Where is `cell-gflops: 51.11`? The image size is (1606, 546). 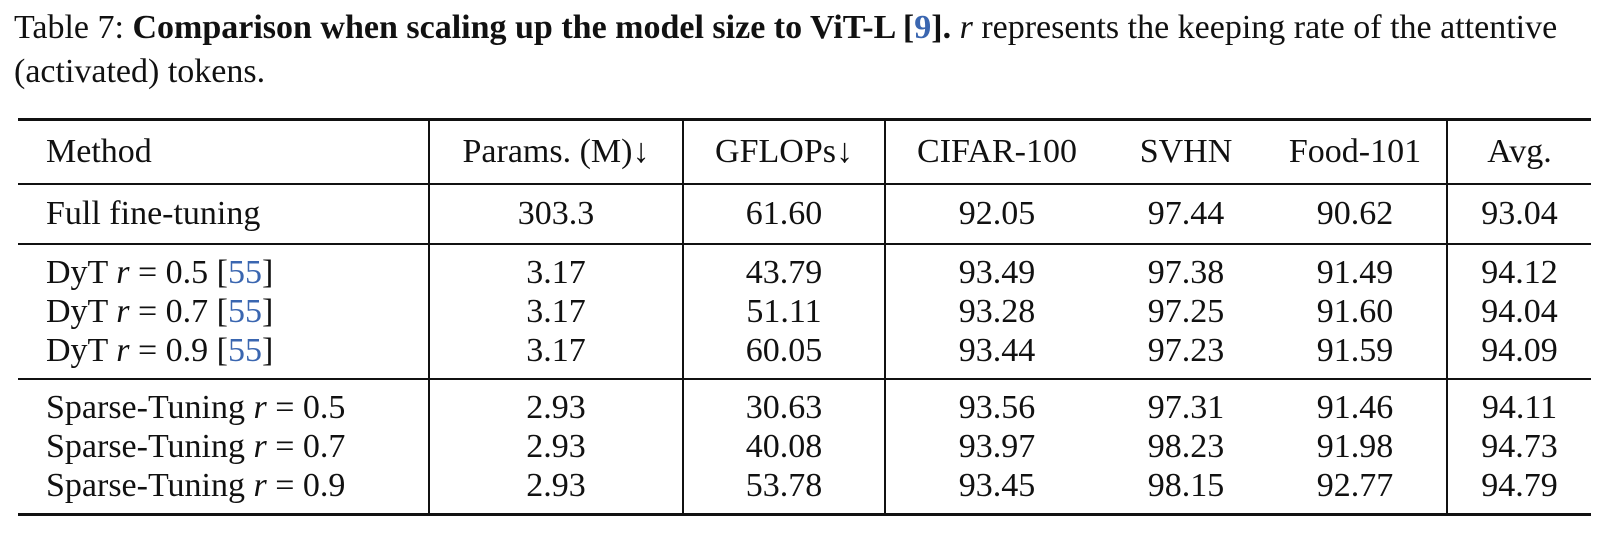
cell-gflops: 51.11 is located at coordinates (784, 311).